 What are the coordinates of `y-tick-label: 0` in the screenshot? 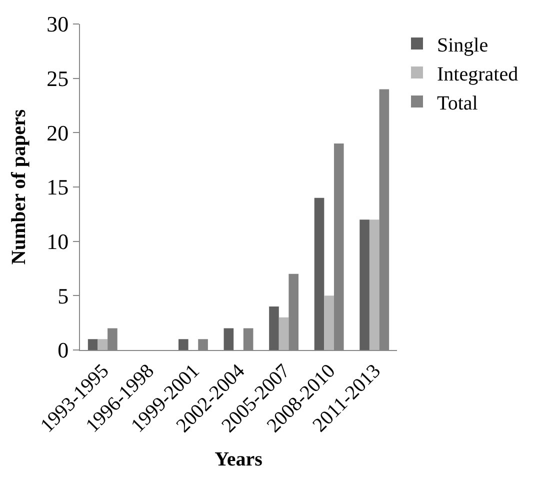 It's located at (63, 350).